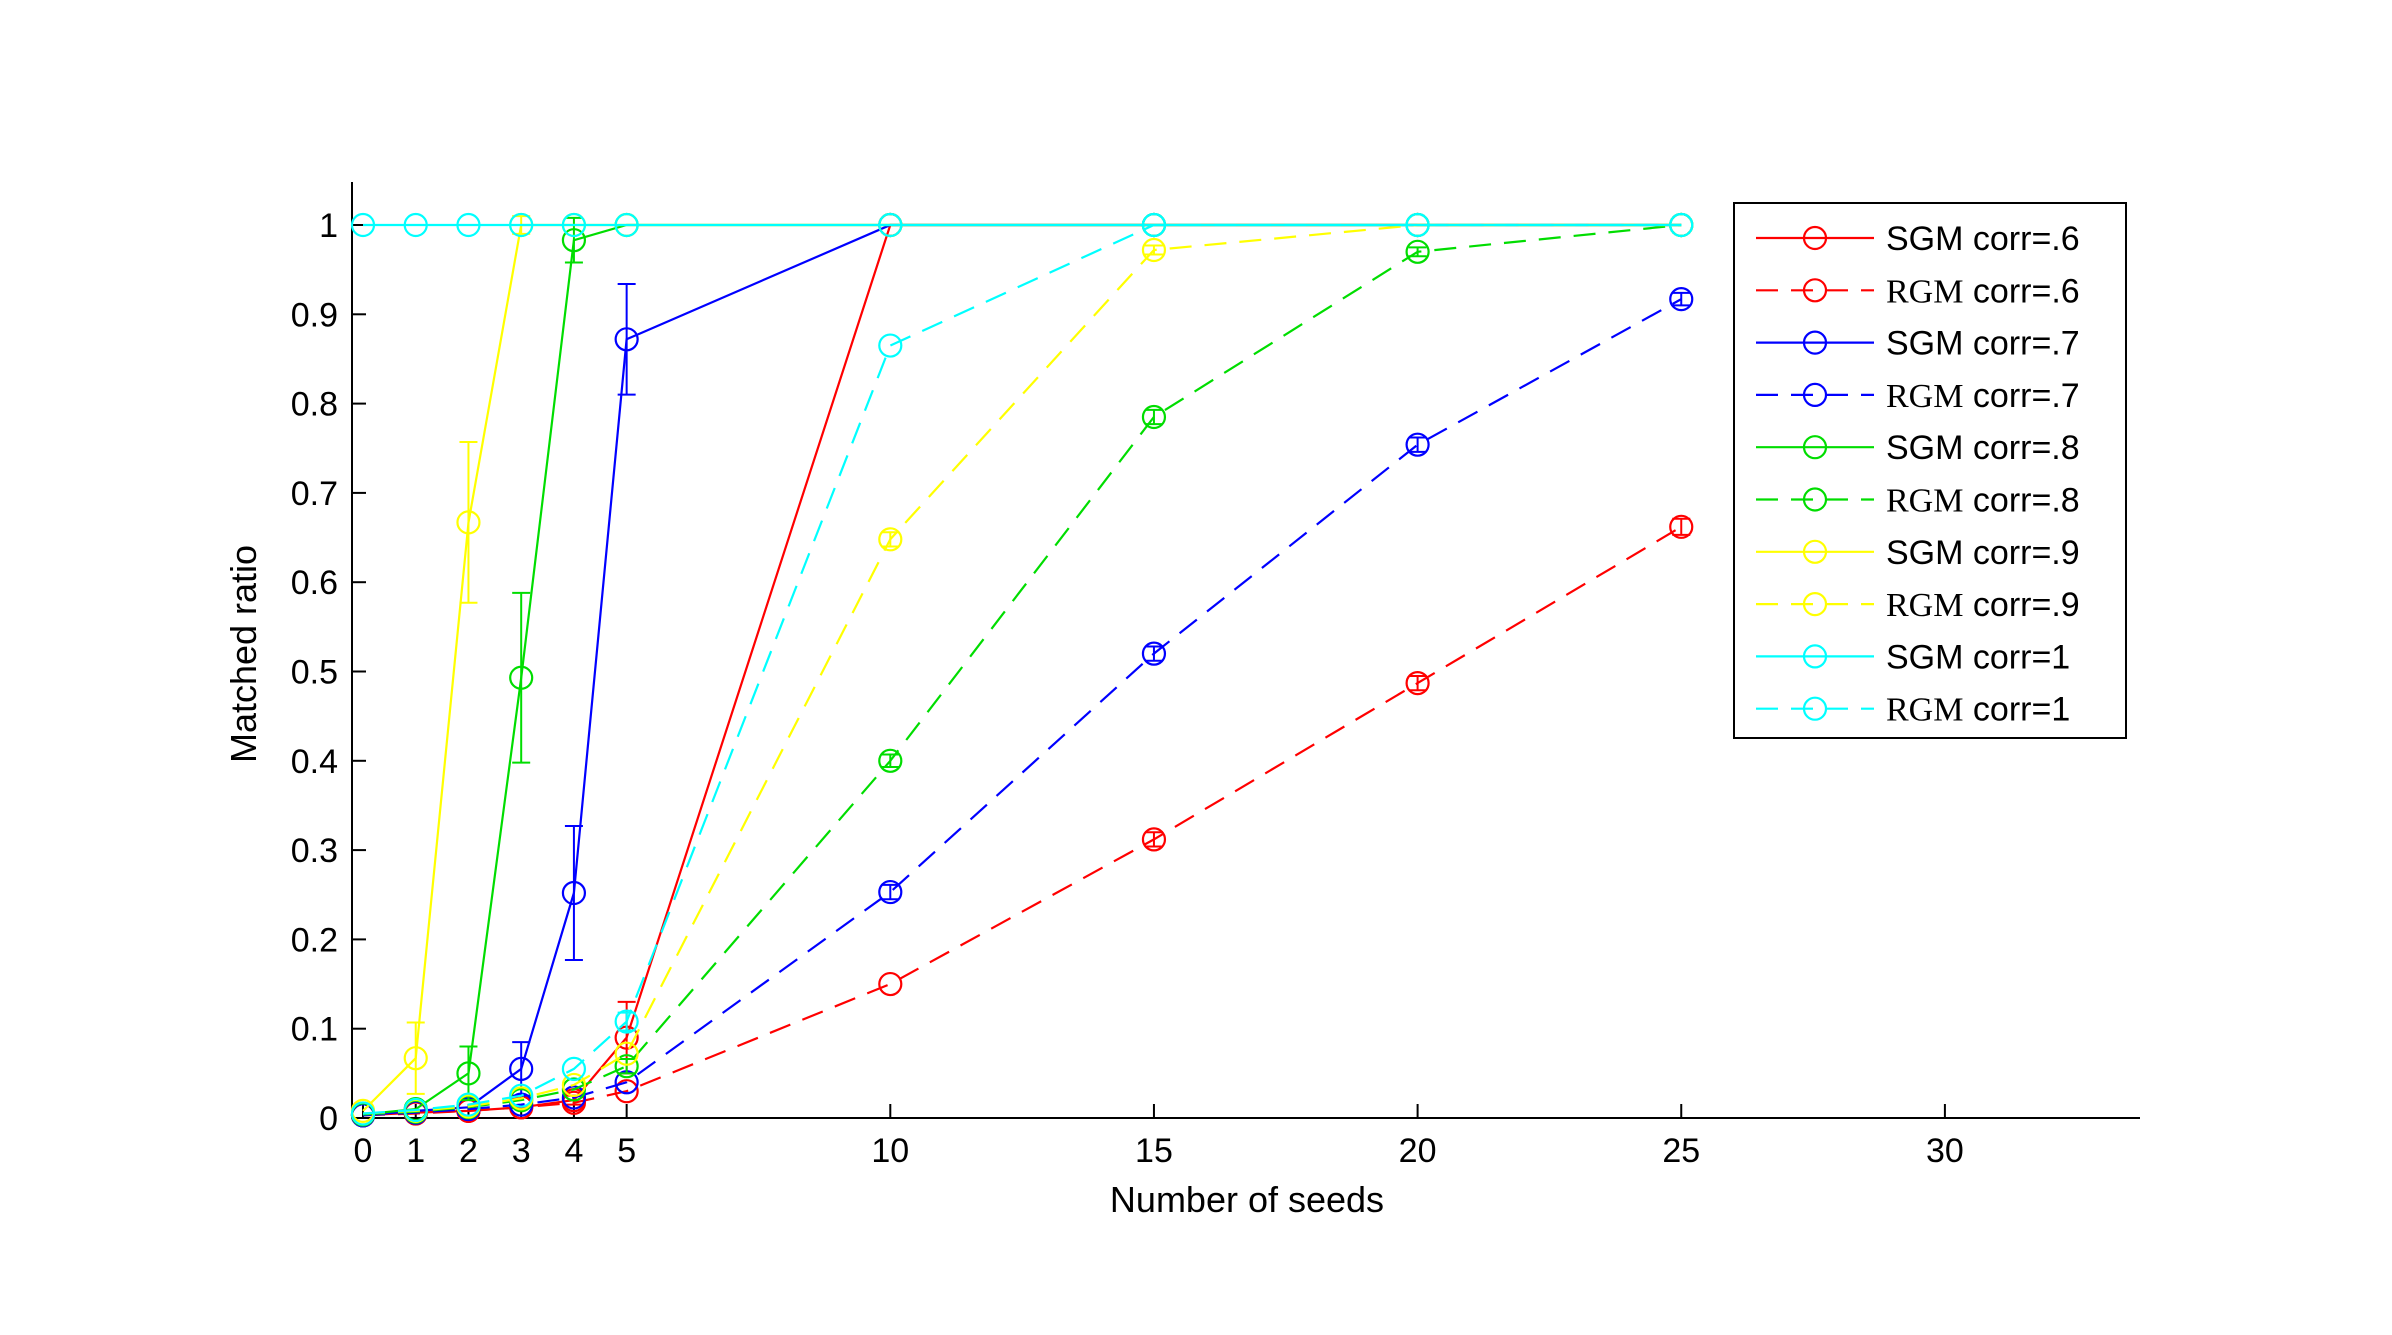 The height and width of the screenshot is (1335, 2392). What do you see at coordinates (626, 1151) in the screenshot?
I see `x-tick-label: 5` at bounding box center [626, 1151].